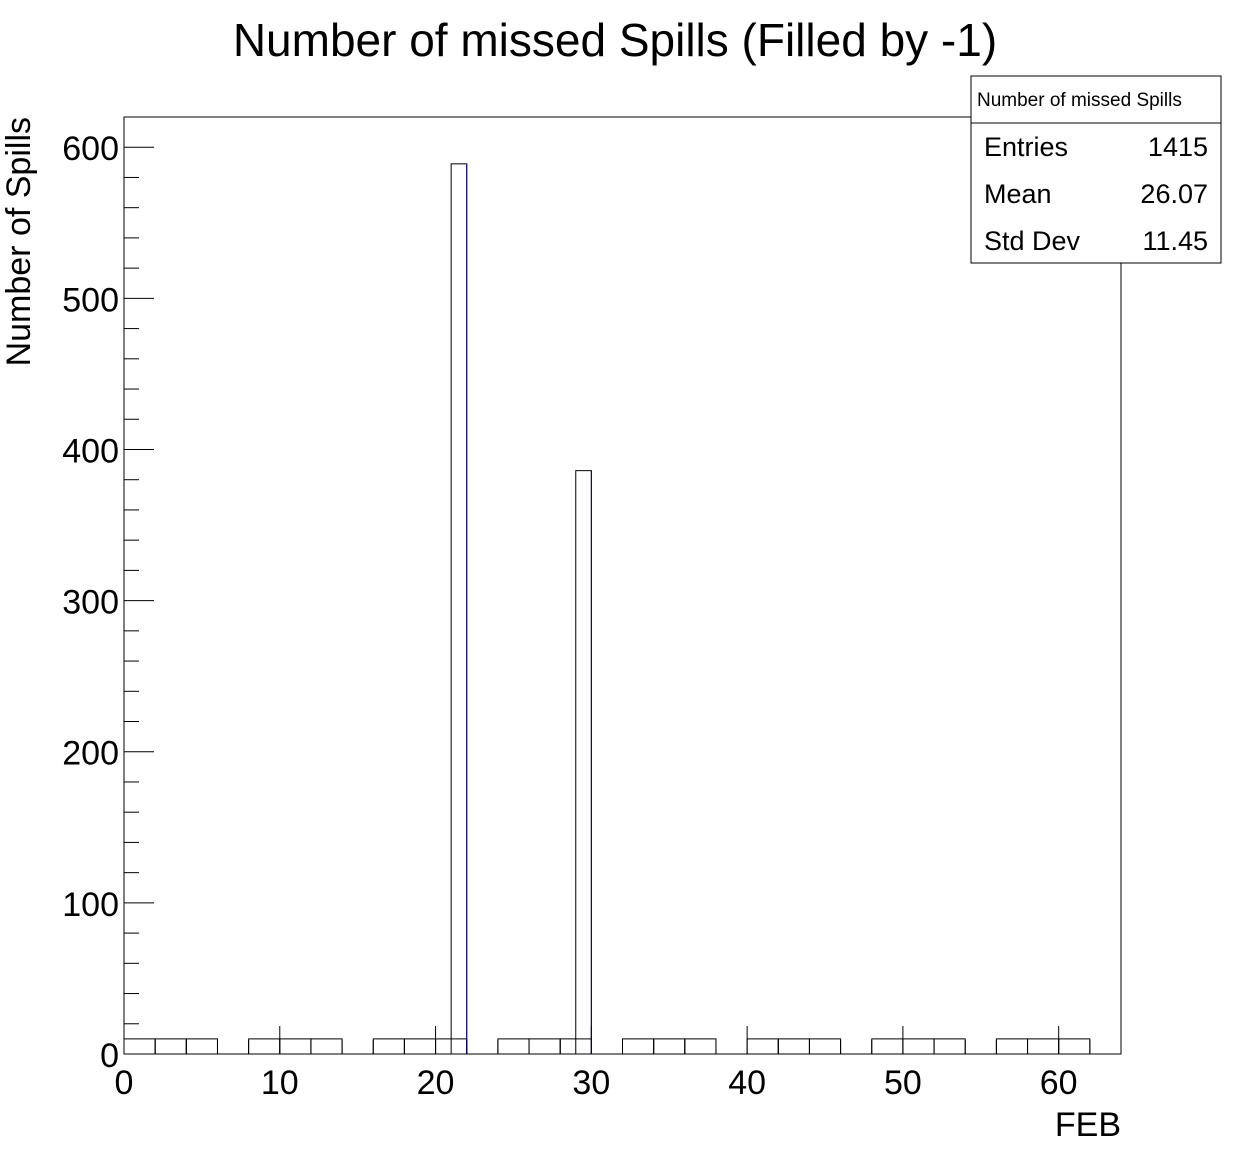 This screenshot has height=1172, width=1246. Describe the element at coordinates (1175, 241) in the screenshot. I see `stats-stddev-value: 11.45` at that location.